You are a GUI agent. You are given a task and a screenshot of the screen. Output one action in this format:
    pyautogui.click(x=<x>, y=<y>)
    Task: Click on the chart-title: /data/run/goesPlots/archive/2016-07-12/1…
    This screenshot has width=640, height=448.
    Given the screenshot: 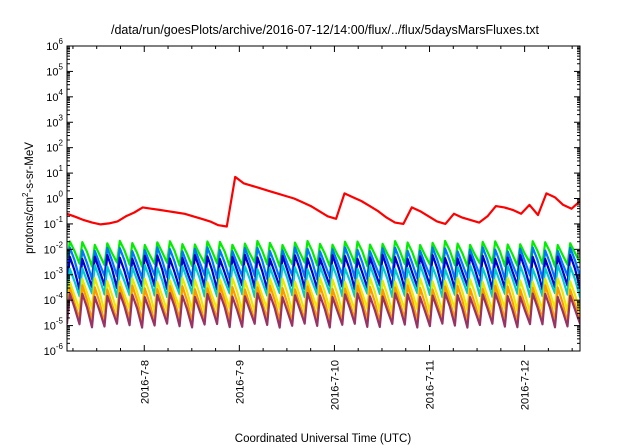 What is the action you would take?
    pyautogui.click(x=325, y=30)
    